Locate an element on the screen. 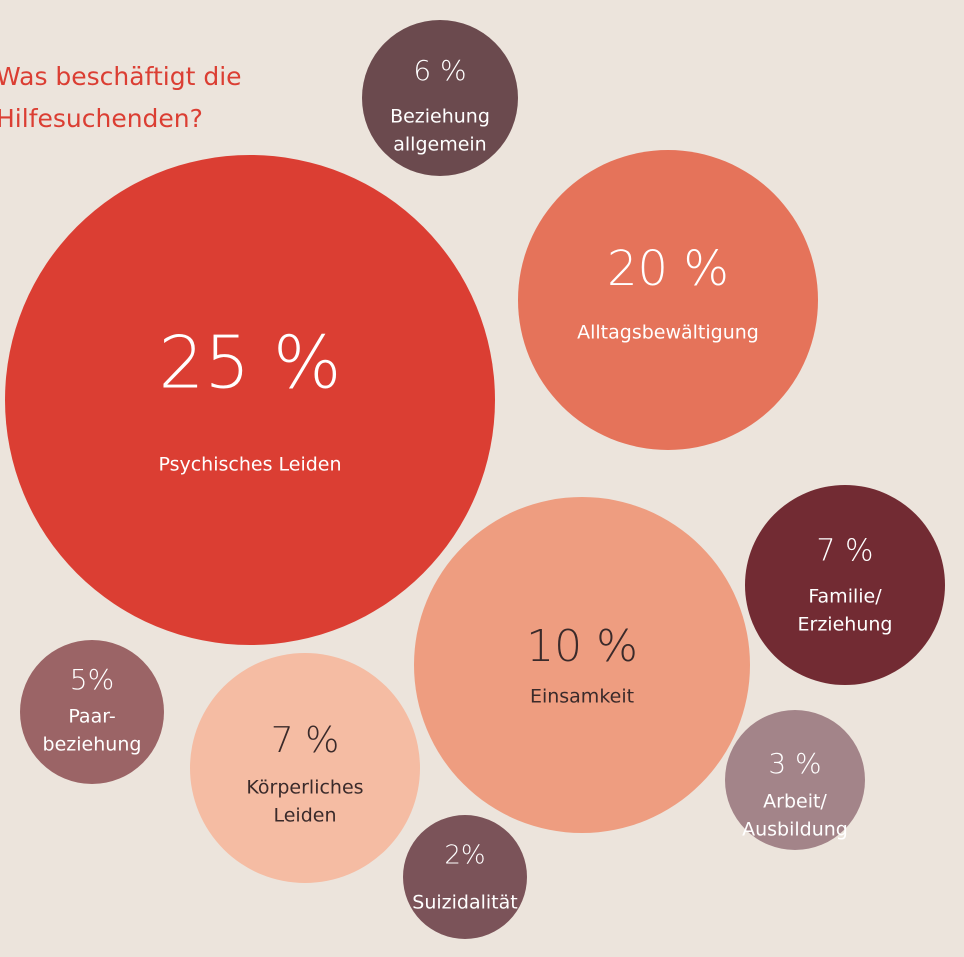 This screenshot has width=964, height=957. category-label: Ausbildung is located at coordinates (795, 830).